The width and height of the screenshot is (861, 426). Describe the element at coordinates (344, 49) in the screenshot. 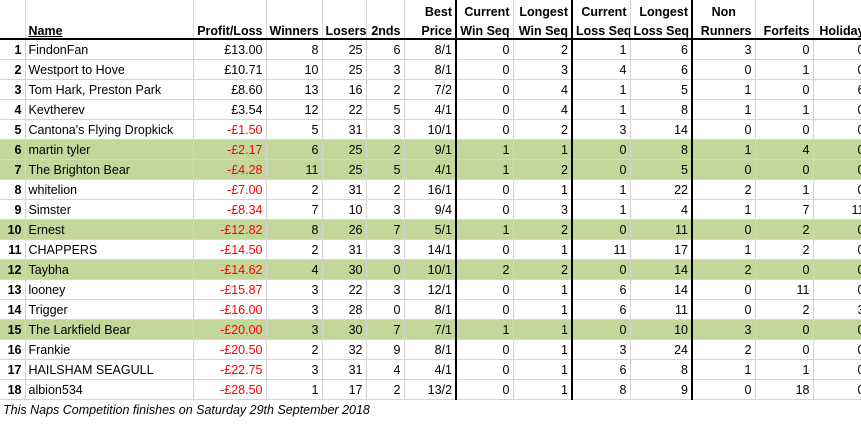

I see `losers-cell: 25` at that location.